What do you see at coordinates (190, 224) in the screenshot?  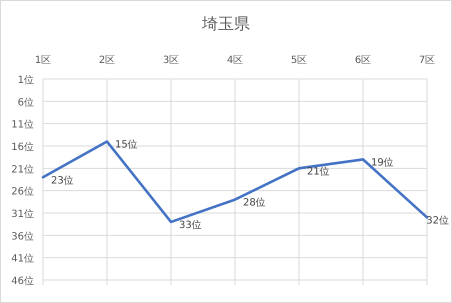 I see `data-label: 33位` at bounding box center [190, 224].